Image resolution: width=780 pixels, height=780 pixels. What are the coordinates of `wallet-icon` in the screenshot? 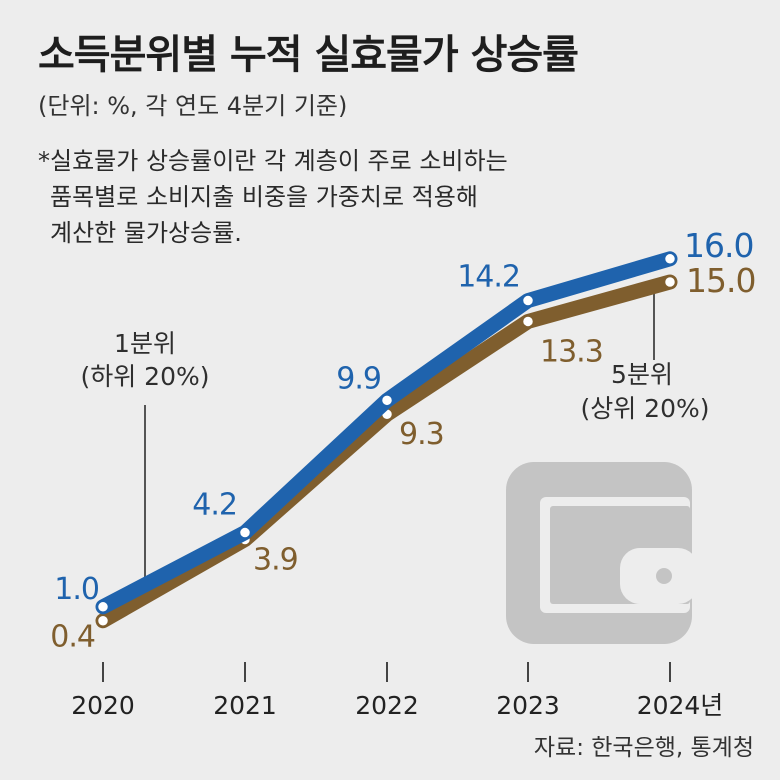 It's located at (602, 553).